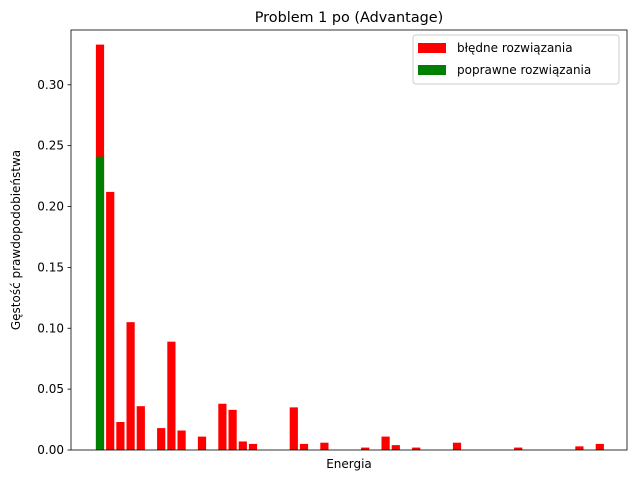  What do you see at coordinates (515, 48) in the screenshot?
I see `legend-label-incorrect: błędne rozwiązania` at bounding box center [515, 48].